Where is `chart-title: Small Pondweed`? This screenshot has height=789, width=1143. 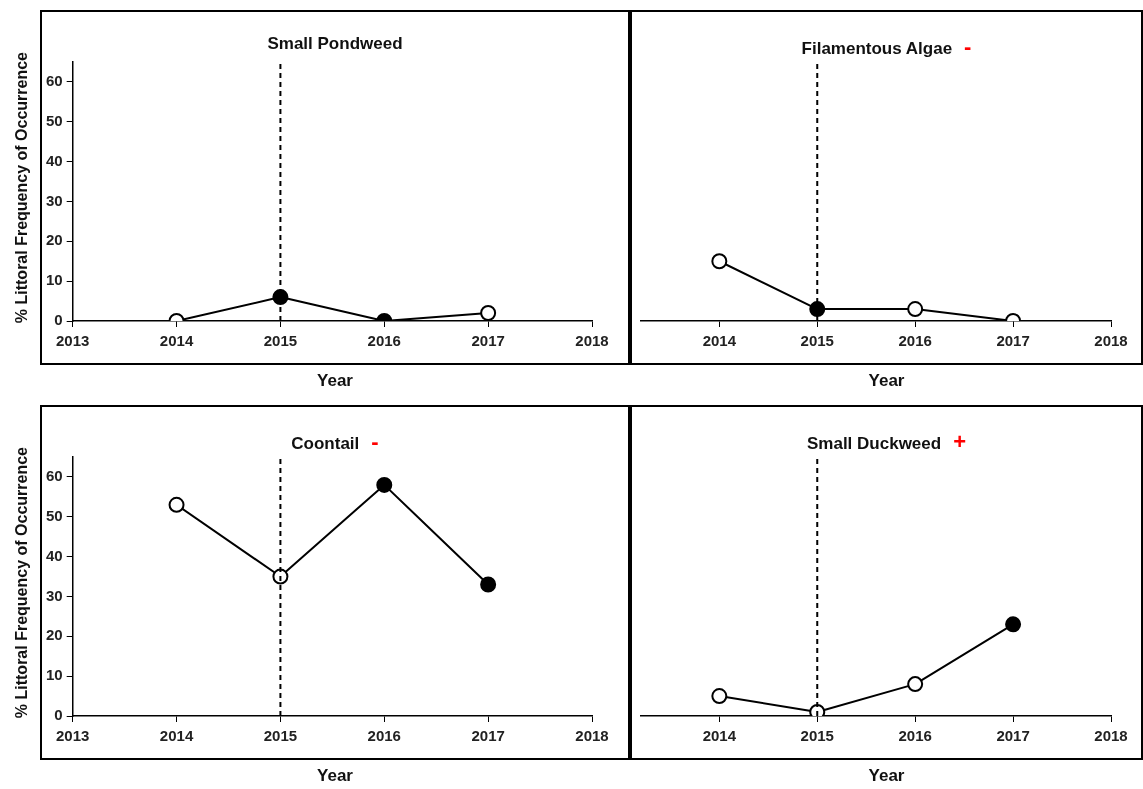 chart-title: Small Pondweed is located at coordinates (335, 43).